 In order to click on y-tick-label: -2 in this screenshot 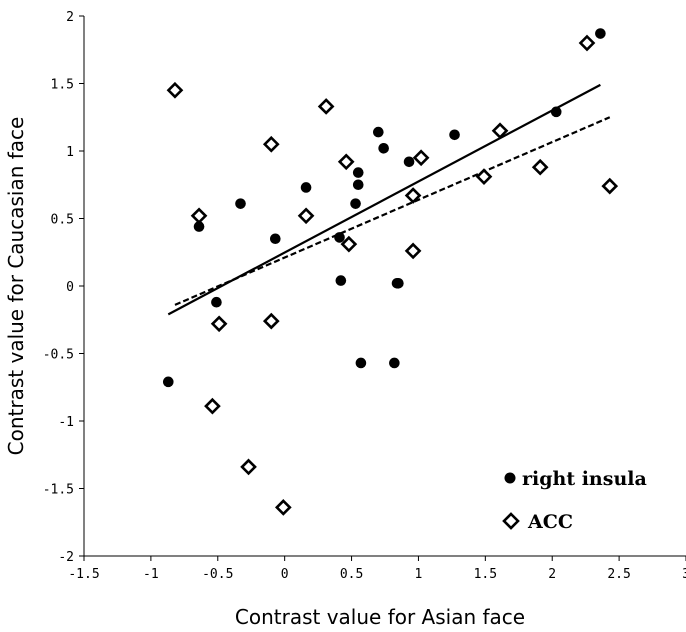, I will do `click(66, 557)`.